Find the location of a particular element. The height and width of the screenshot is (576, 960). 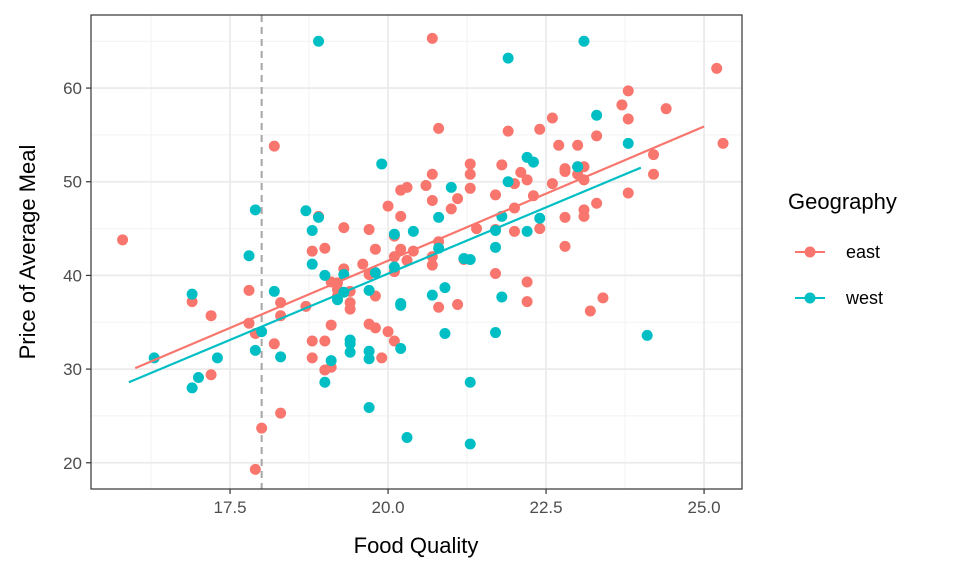

y-tick-label: 60 is located at coordinates (72, 88).